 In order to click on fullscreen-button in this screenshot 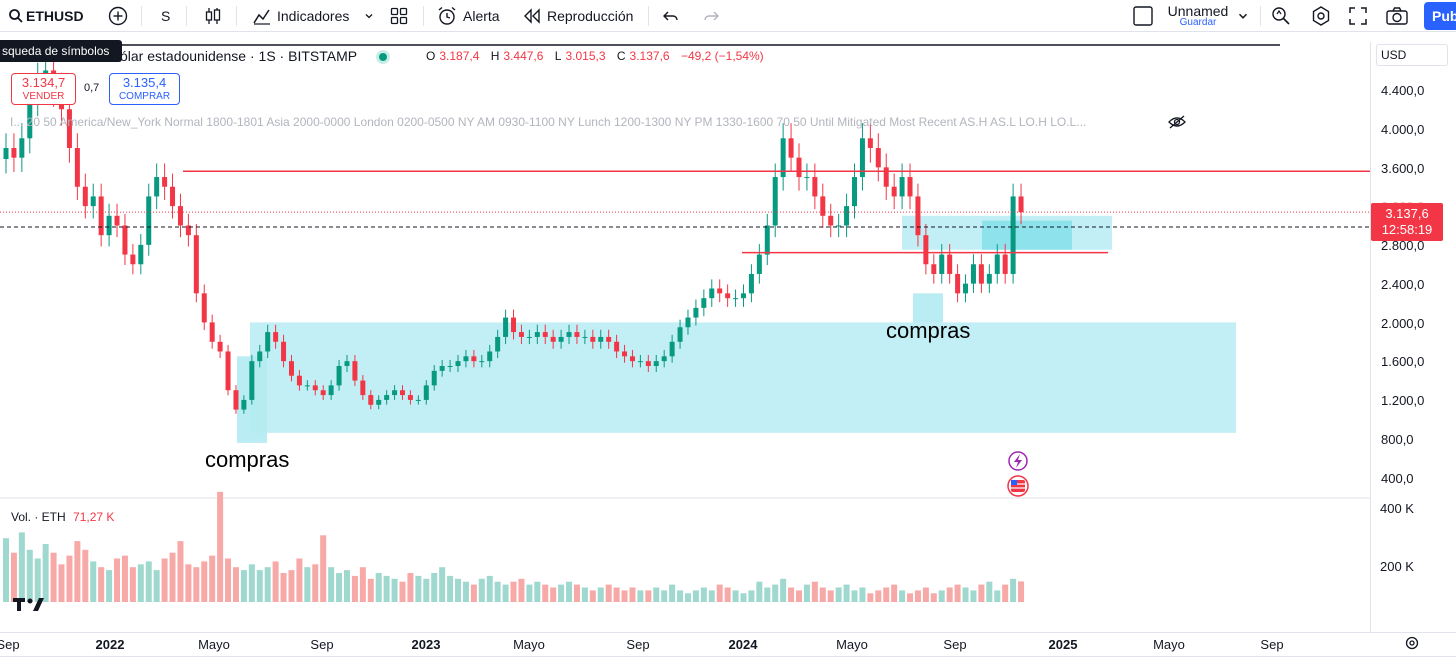, I will do `click(1358, 16)`.